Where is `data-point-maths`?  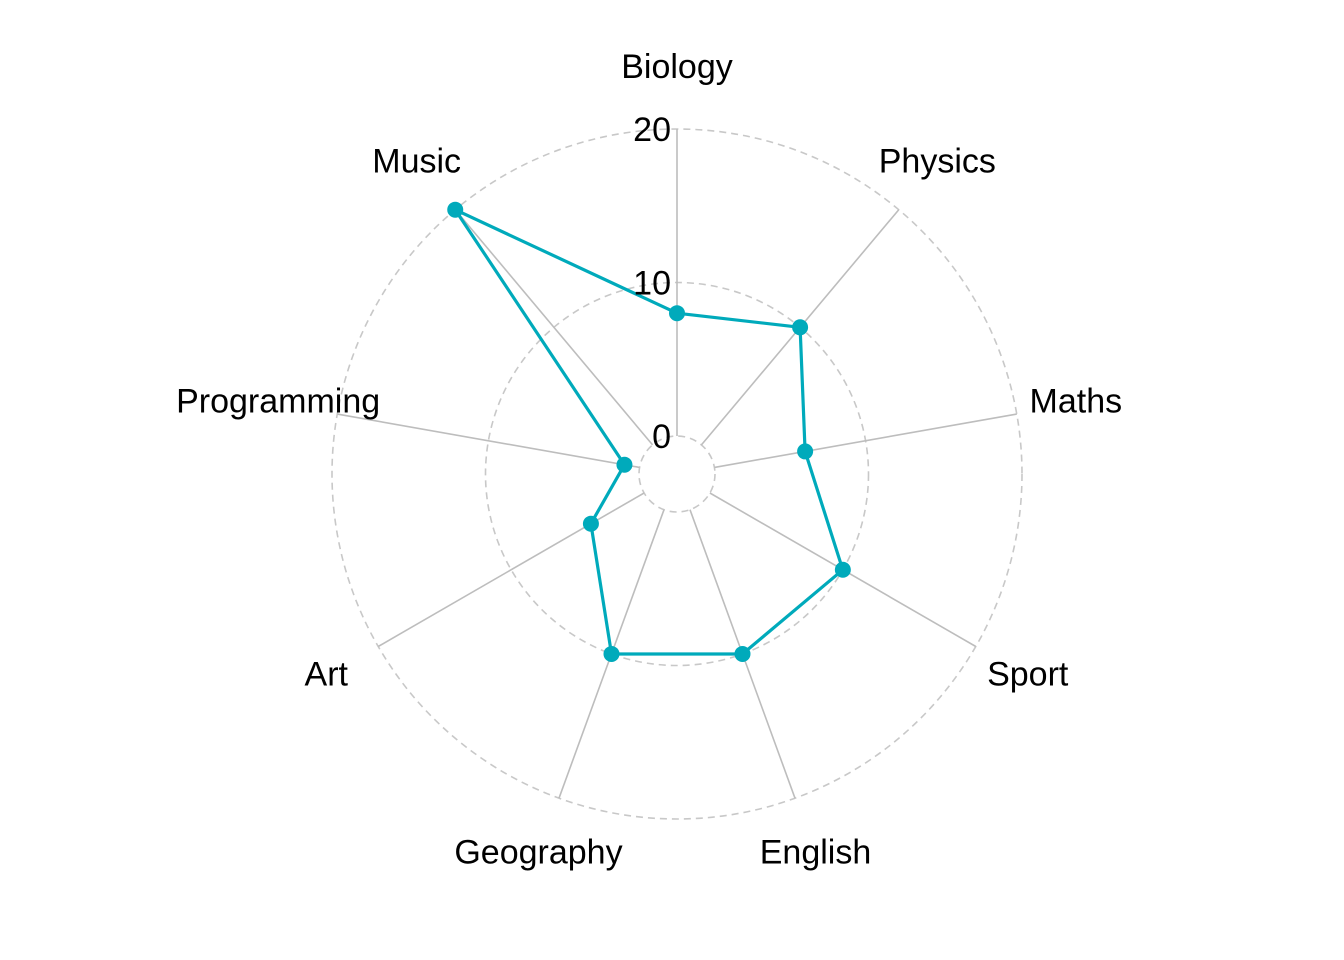
data-point-maths is located at coordinates (805, 451).